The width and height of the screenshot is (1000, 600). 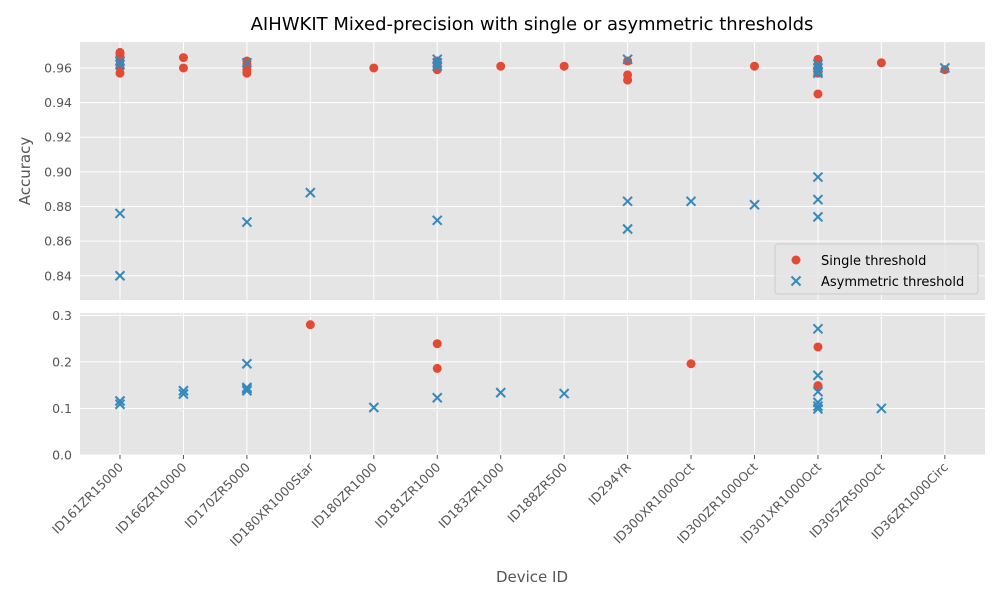 I want to click on x-axis-label: Device ID, so click(x=532, y=577).